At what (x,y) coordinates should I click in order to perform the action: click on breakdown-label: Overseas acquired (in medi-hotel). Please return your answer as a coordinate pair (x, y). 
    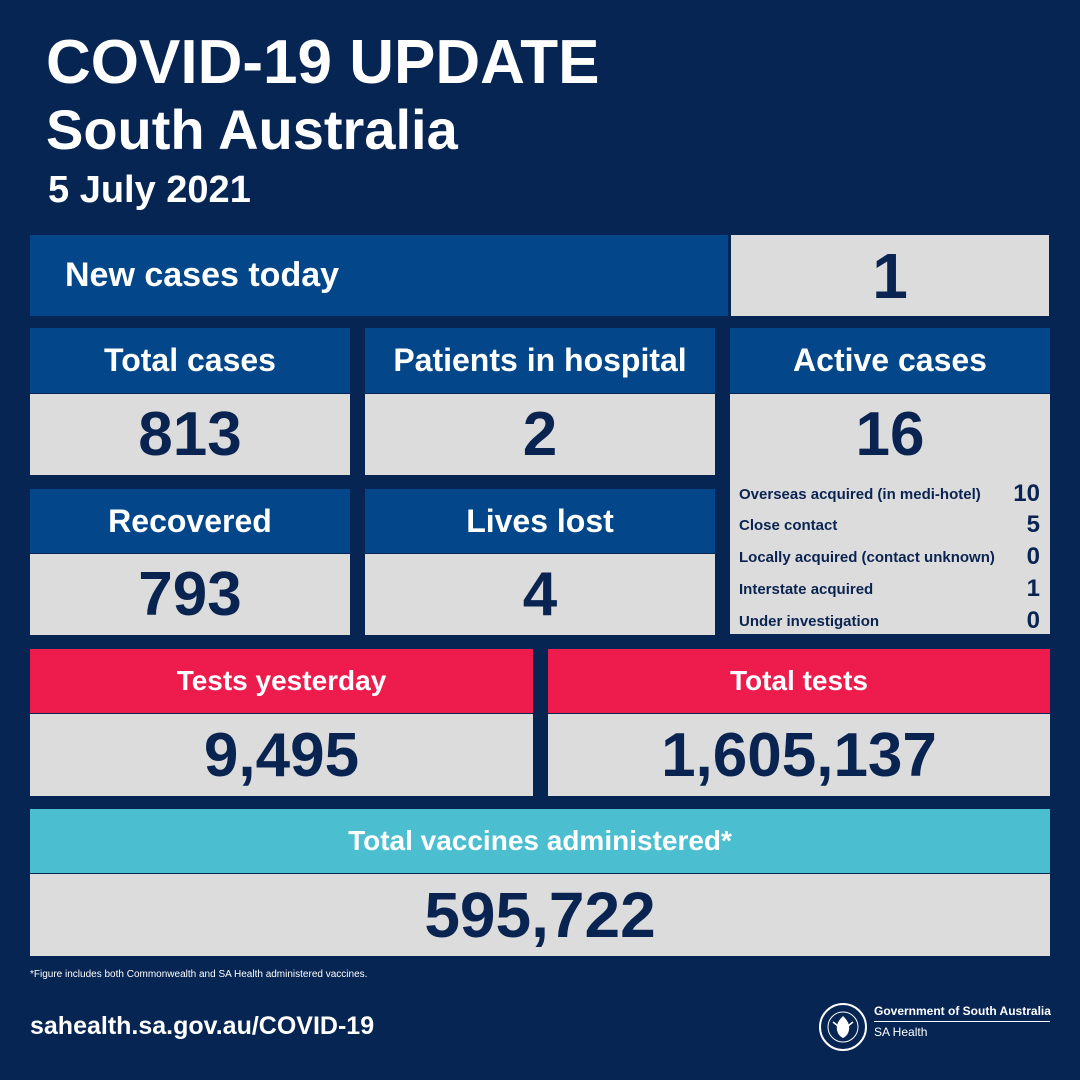
    Looking at the image, I should click on (860, 494).